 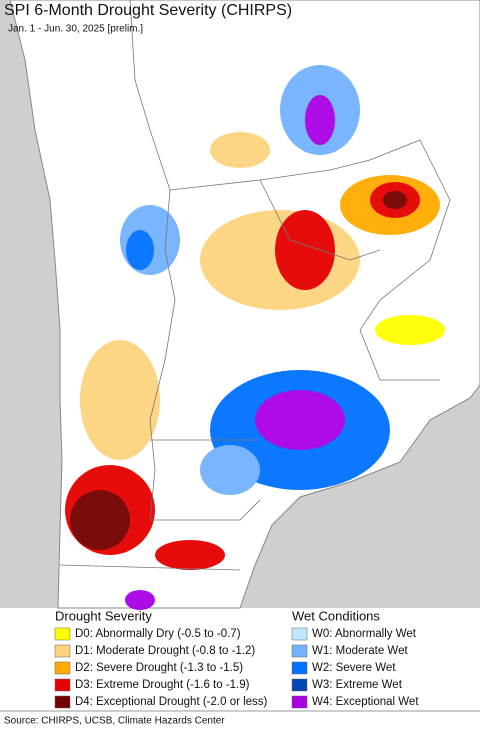 I want to click on legend-label: W3: Extreme Wet, so click(x=357, y=685).